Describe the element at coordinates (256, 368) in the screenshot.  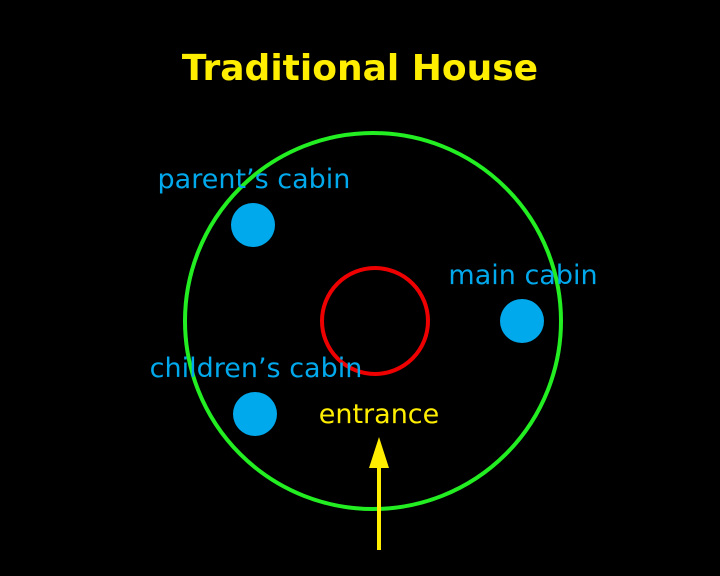
I see `childrens-cabin-label: children’s cabin` at that location.